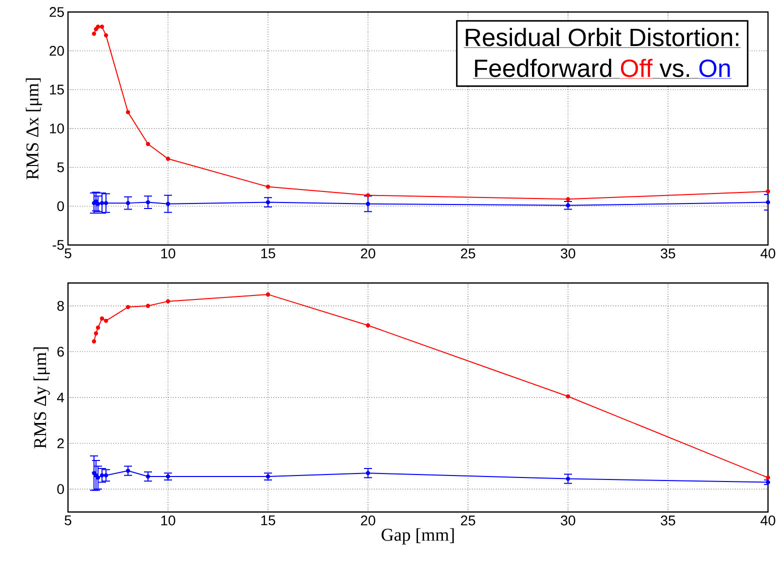  I want to click on text: On, so click(714, 68).